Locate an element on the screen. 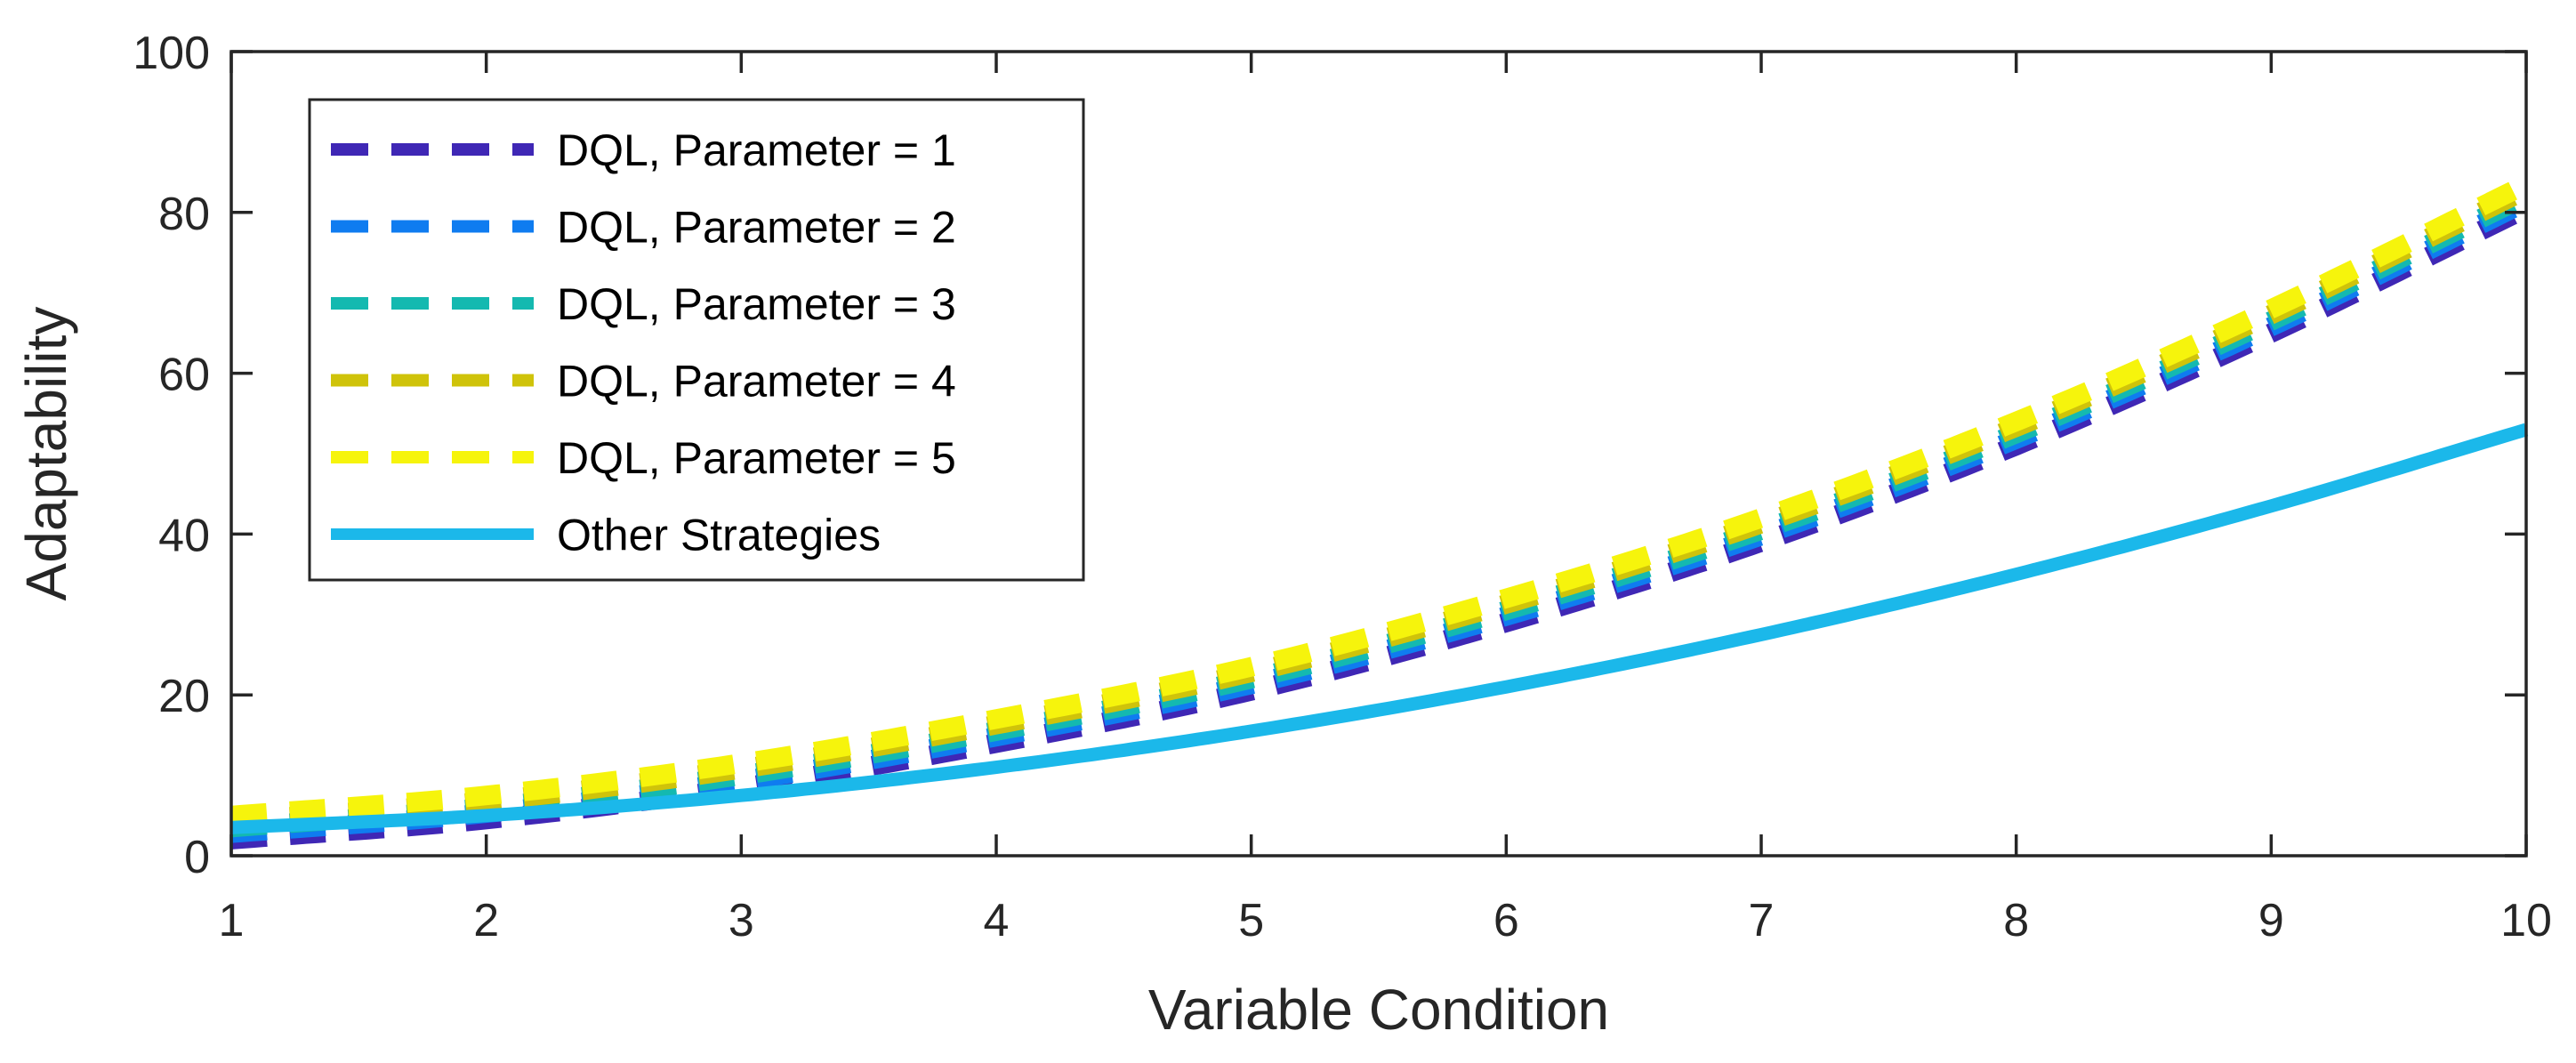 The image size is (2576, 1063). x-tick-label: 10 is located at coordinates (2526, 921).